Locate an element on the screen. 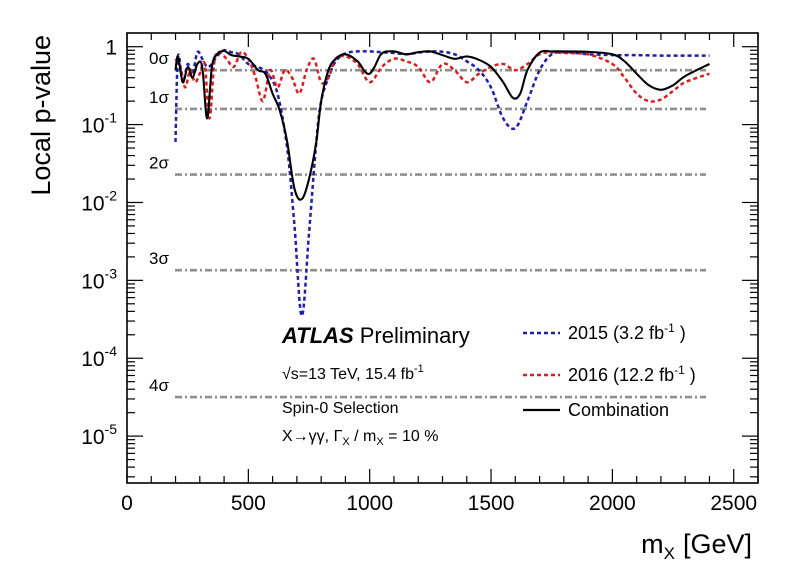 This screenshot has width=800, height=577. legend-label-2015: 2015 (3.2 fb-1 ) is located at coordinates (627, 332).